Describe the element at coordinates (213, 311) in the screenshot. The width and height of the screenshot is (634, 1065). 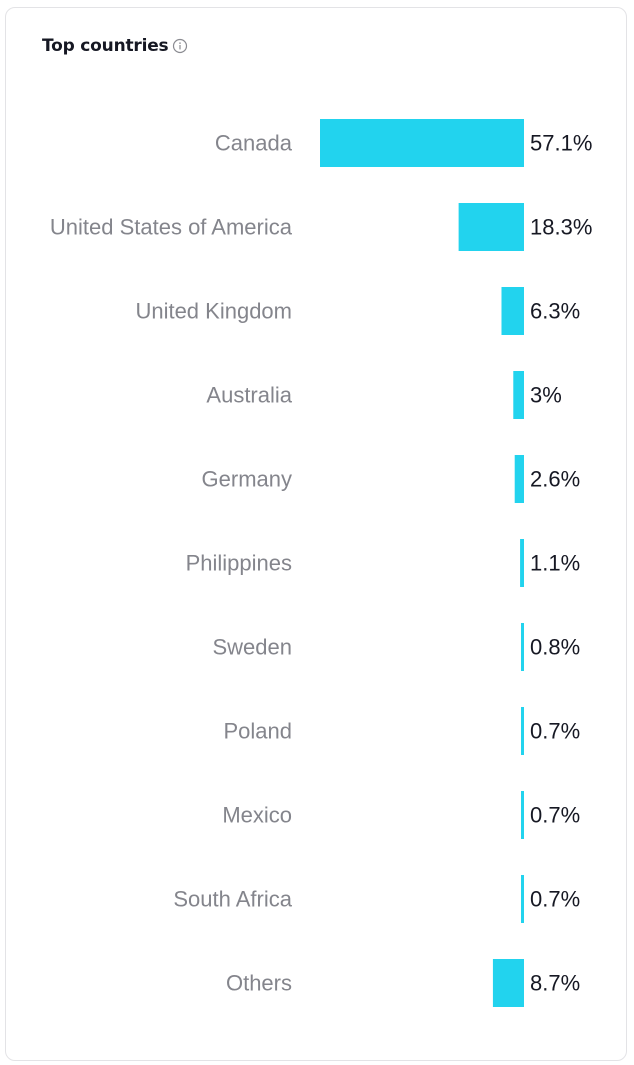
I see `country-label: United Kingdom` at that location.